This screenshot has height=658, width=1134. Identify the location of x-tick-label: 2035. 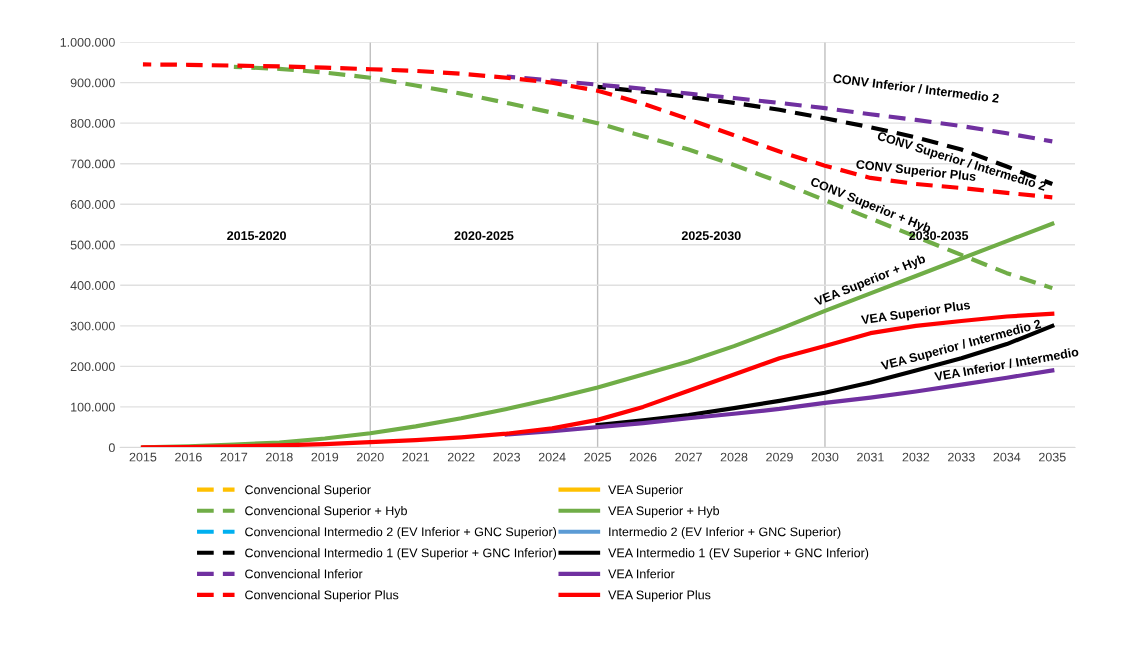
(1052, 457).